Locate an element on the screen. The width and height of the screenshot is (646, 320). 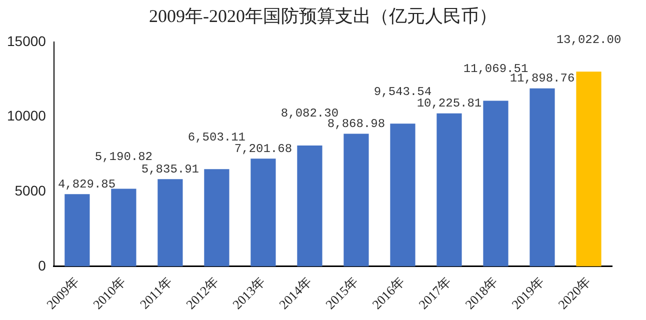
data-label: 5,190.82 is located at coordinates (123, 157).